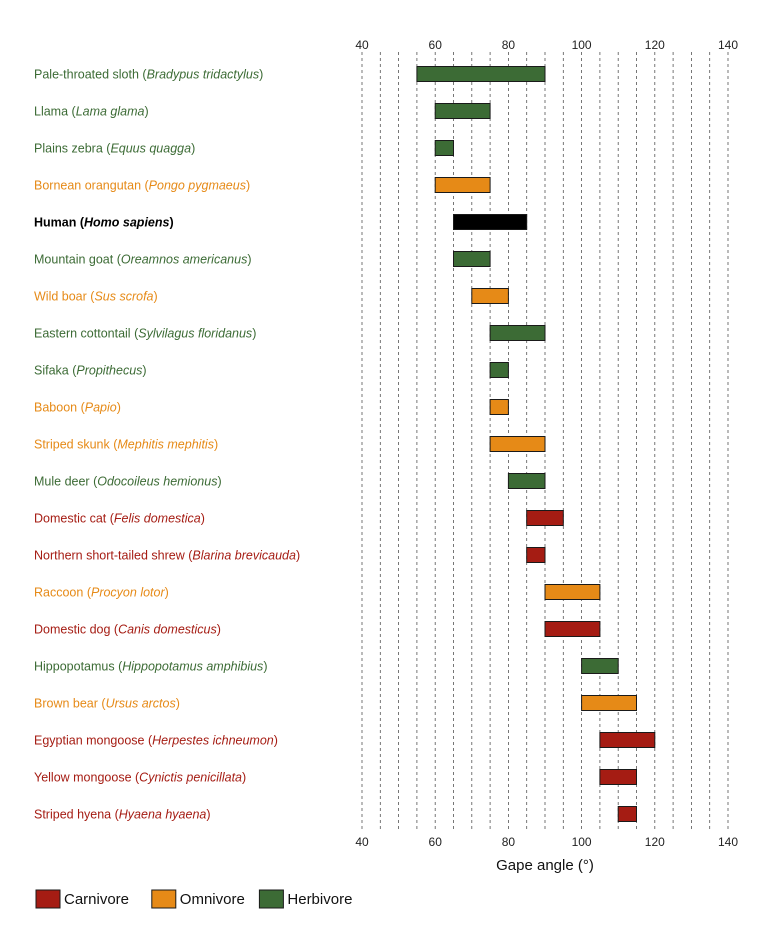 This screenshot has height=950, width=768. What do you see at coordinates (195, 334) in the screenshot?
I see `scientific-name: Sylvilagus floridanus` at bounding box center [195, 334].